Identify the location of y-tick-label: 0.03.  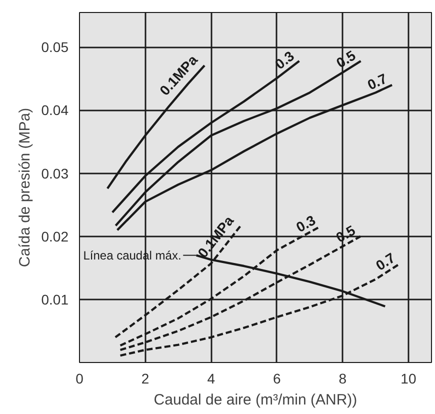
(55, 173).